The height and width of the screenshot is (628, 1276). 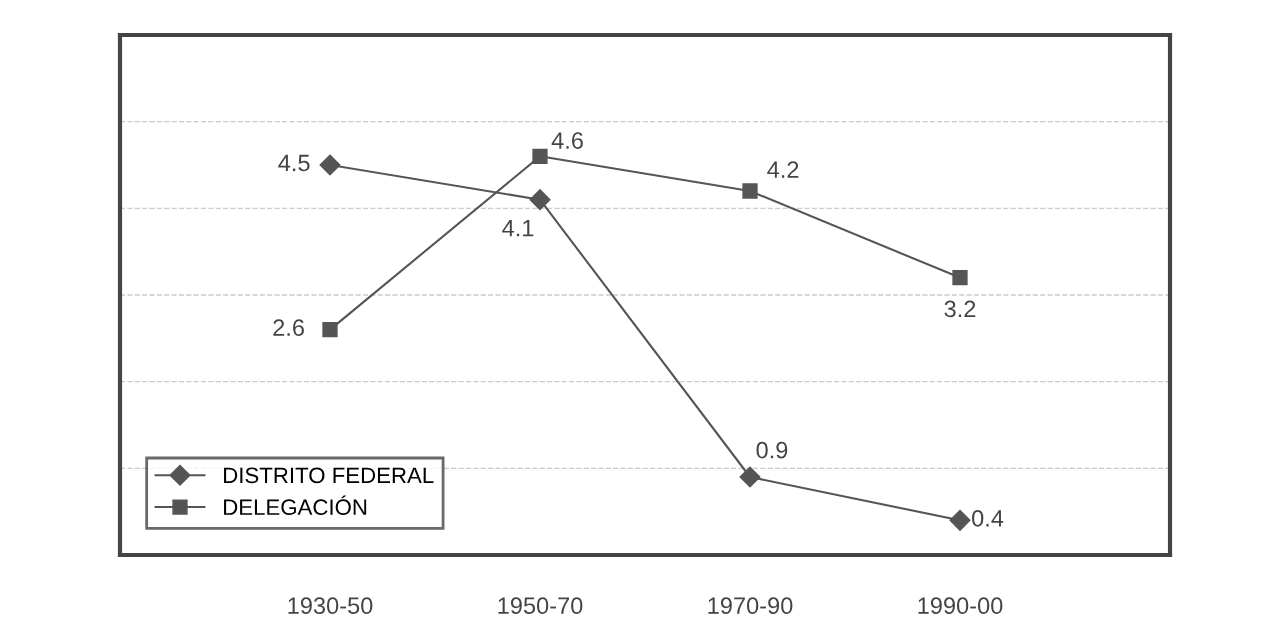 I want to click on data-label: 3.2, so click(x=960, y=309).